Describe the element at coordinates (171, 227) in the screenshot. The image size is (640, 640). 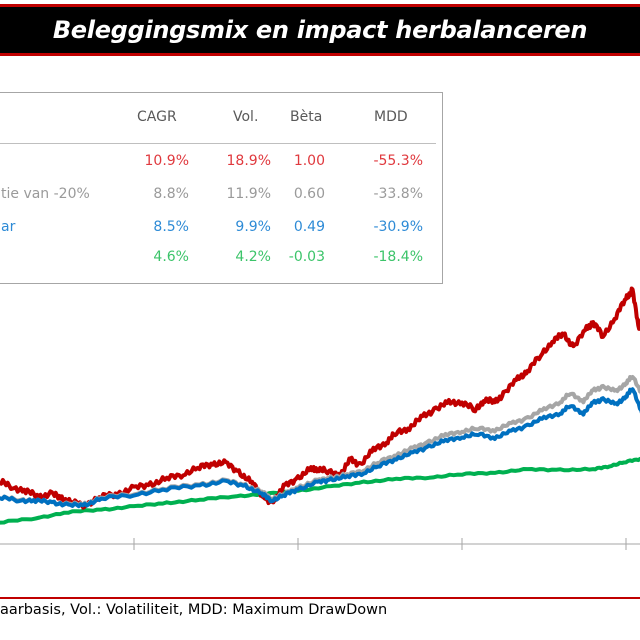
I see `table-cell-cagr: 8.5%` at that location.